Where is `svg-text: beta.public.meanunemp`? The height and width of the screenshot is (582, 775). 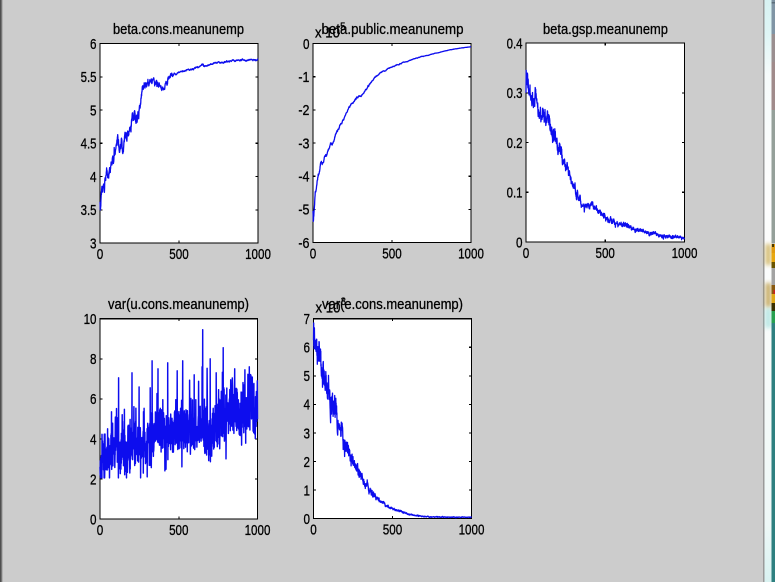 svg-text: beta.public.meanunemp is located at coordinates (393, 29).